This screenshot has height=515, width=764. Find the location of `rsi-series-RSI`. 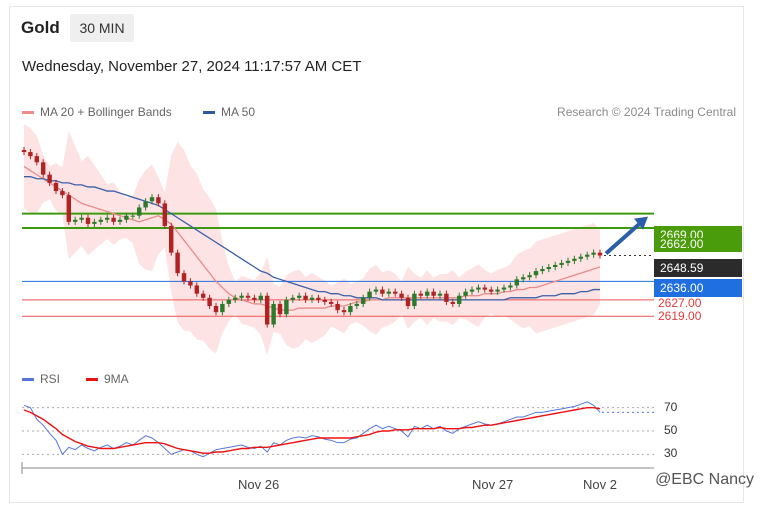

rsi-series-RSI is located at coordinates (312, 429).